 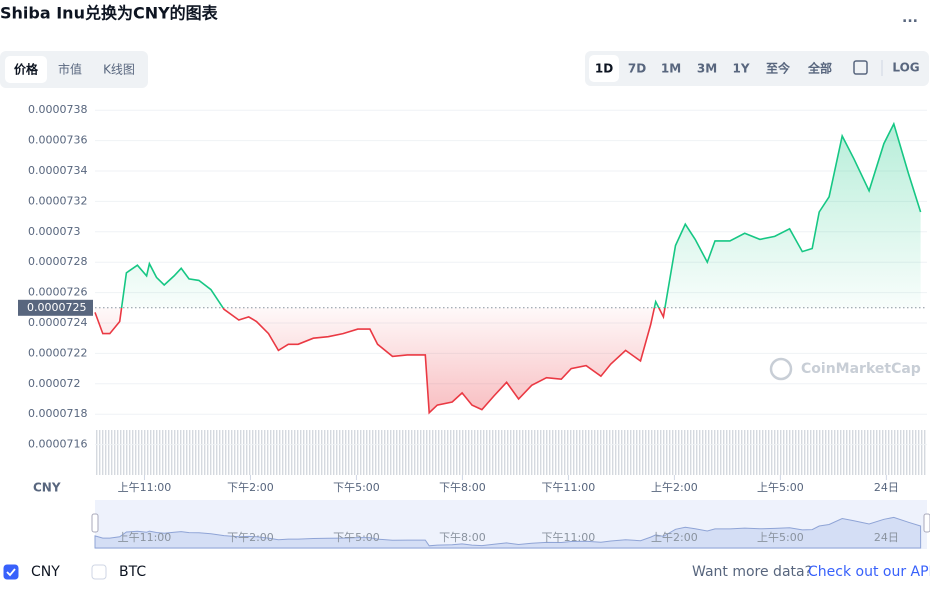 What do you see at coordinates (886, 537) in the screenshot?
I see `navigator-tick-label: 24日` at bounding box center [886, 537].